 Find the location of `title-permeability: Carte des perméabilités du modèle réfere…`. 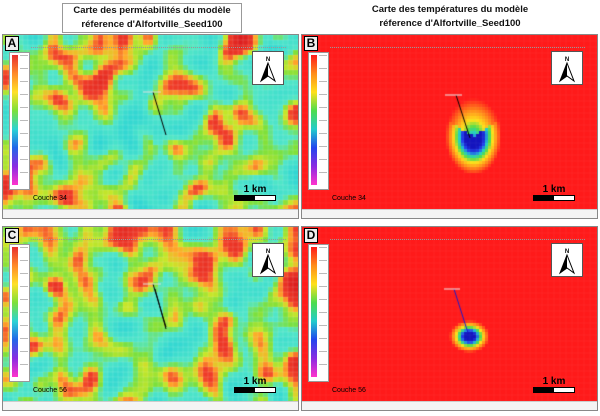

title-permeability: Carte des perméabilités du modèle réfere… is located at coordinates (152, 18).